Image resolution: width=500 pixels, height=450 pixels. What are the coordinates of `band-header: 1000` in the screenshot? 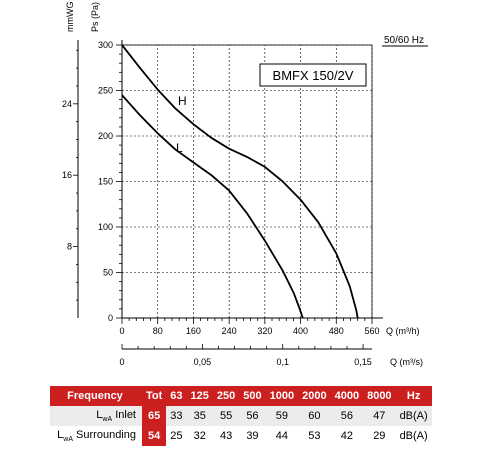 It's located at (282, 396).